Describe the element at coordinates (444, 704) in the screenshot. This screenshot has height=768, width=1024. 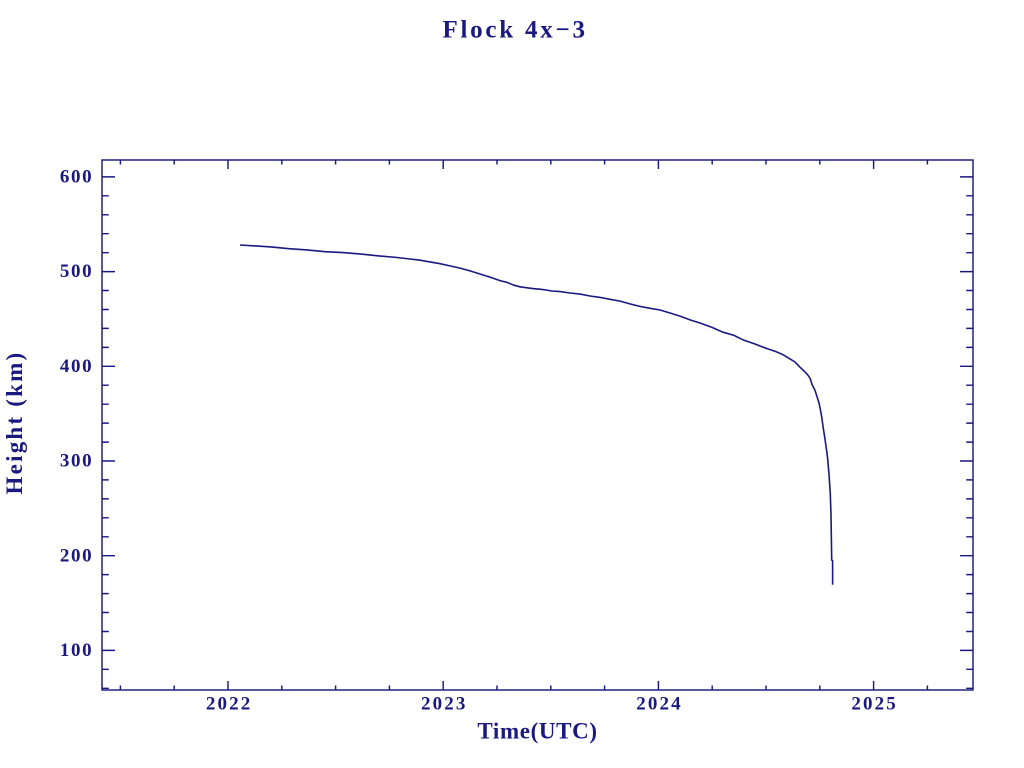
I see `svg-text: 2023` at that location.